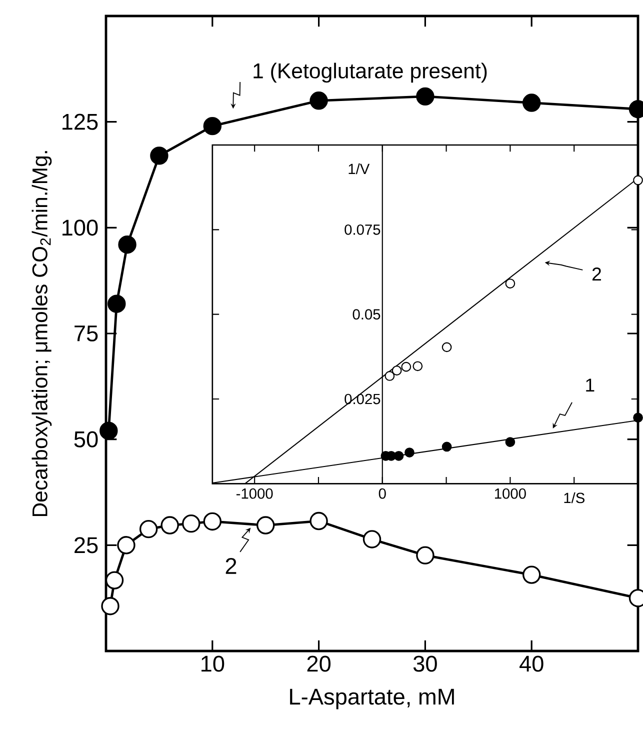 The height and width of the screenshot is (735, 643). I want to click on x-tick-label: -1000, so click(254, 493).